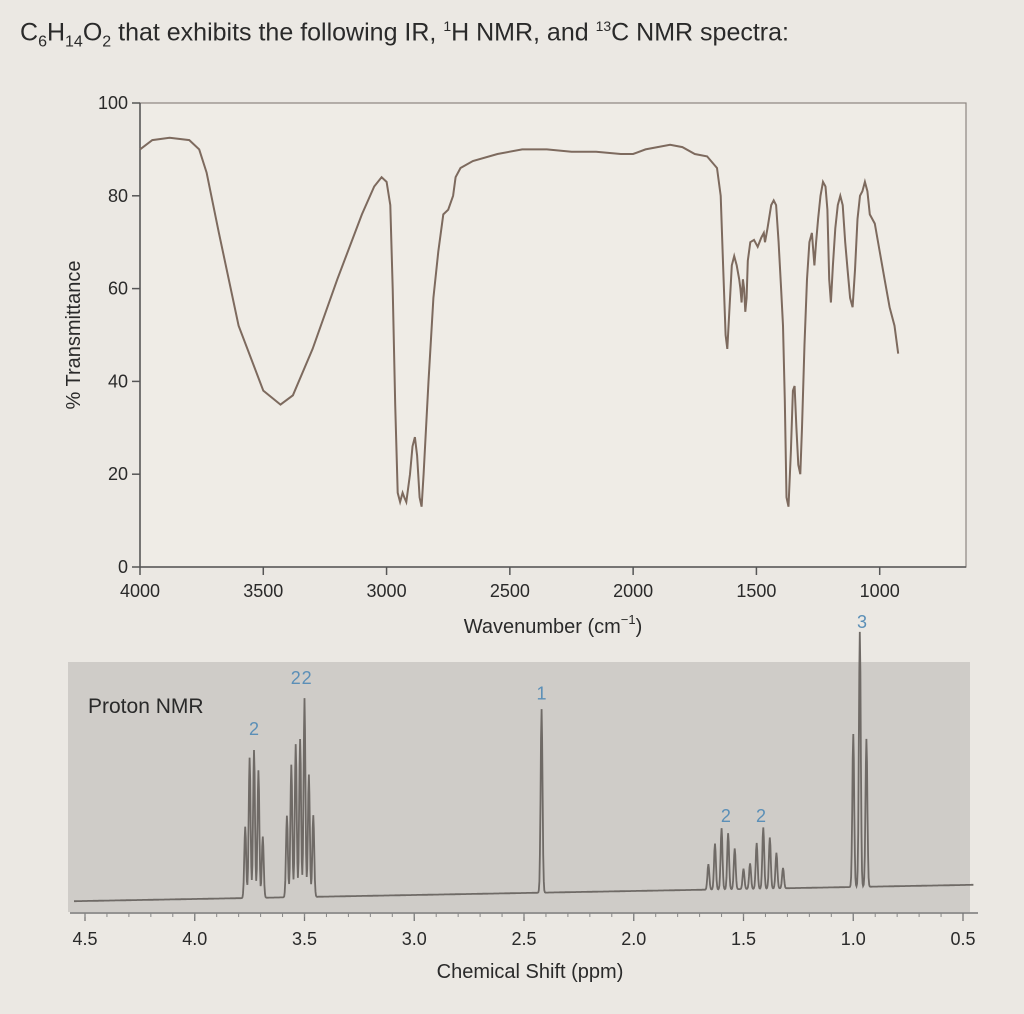 The image size is (1024, 1014). Describe the element at coordinates (756, 591) in the screenshot. I see `ir-x-tick-label: 1500` at that location.